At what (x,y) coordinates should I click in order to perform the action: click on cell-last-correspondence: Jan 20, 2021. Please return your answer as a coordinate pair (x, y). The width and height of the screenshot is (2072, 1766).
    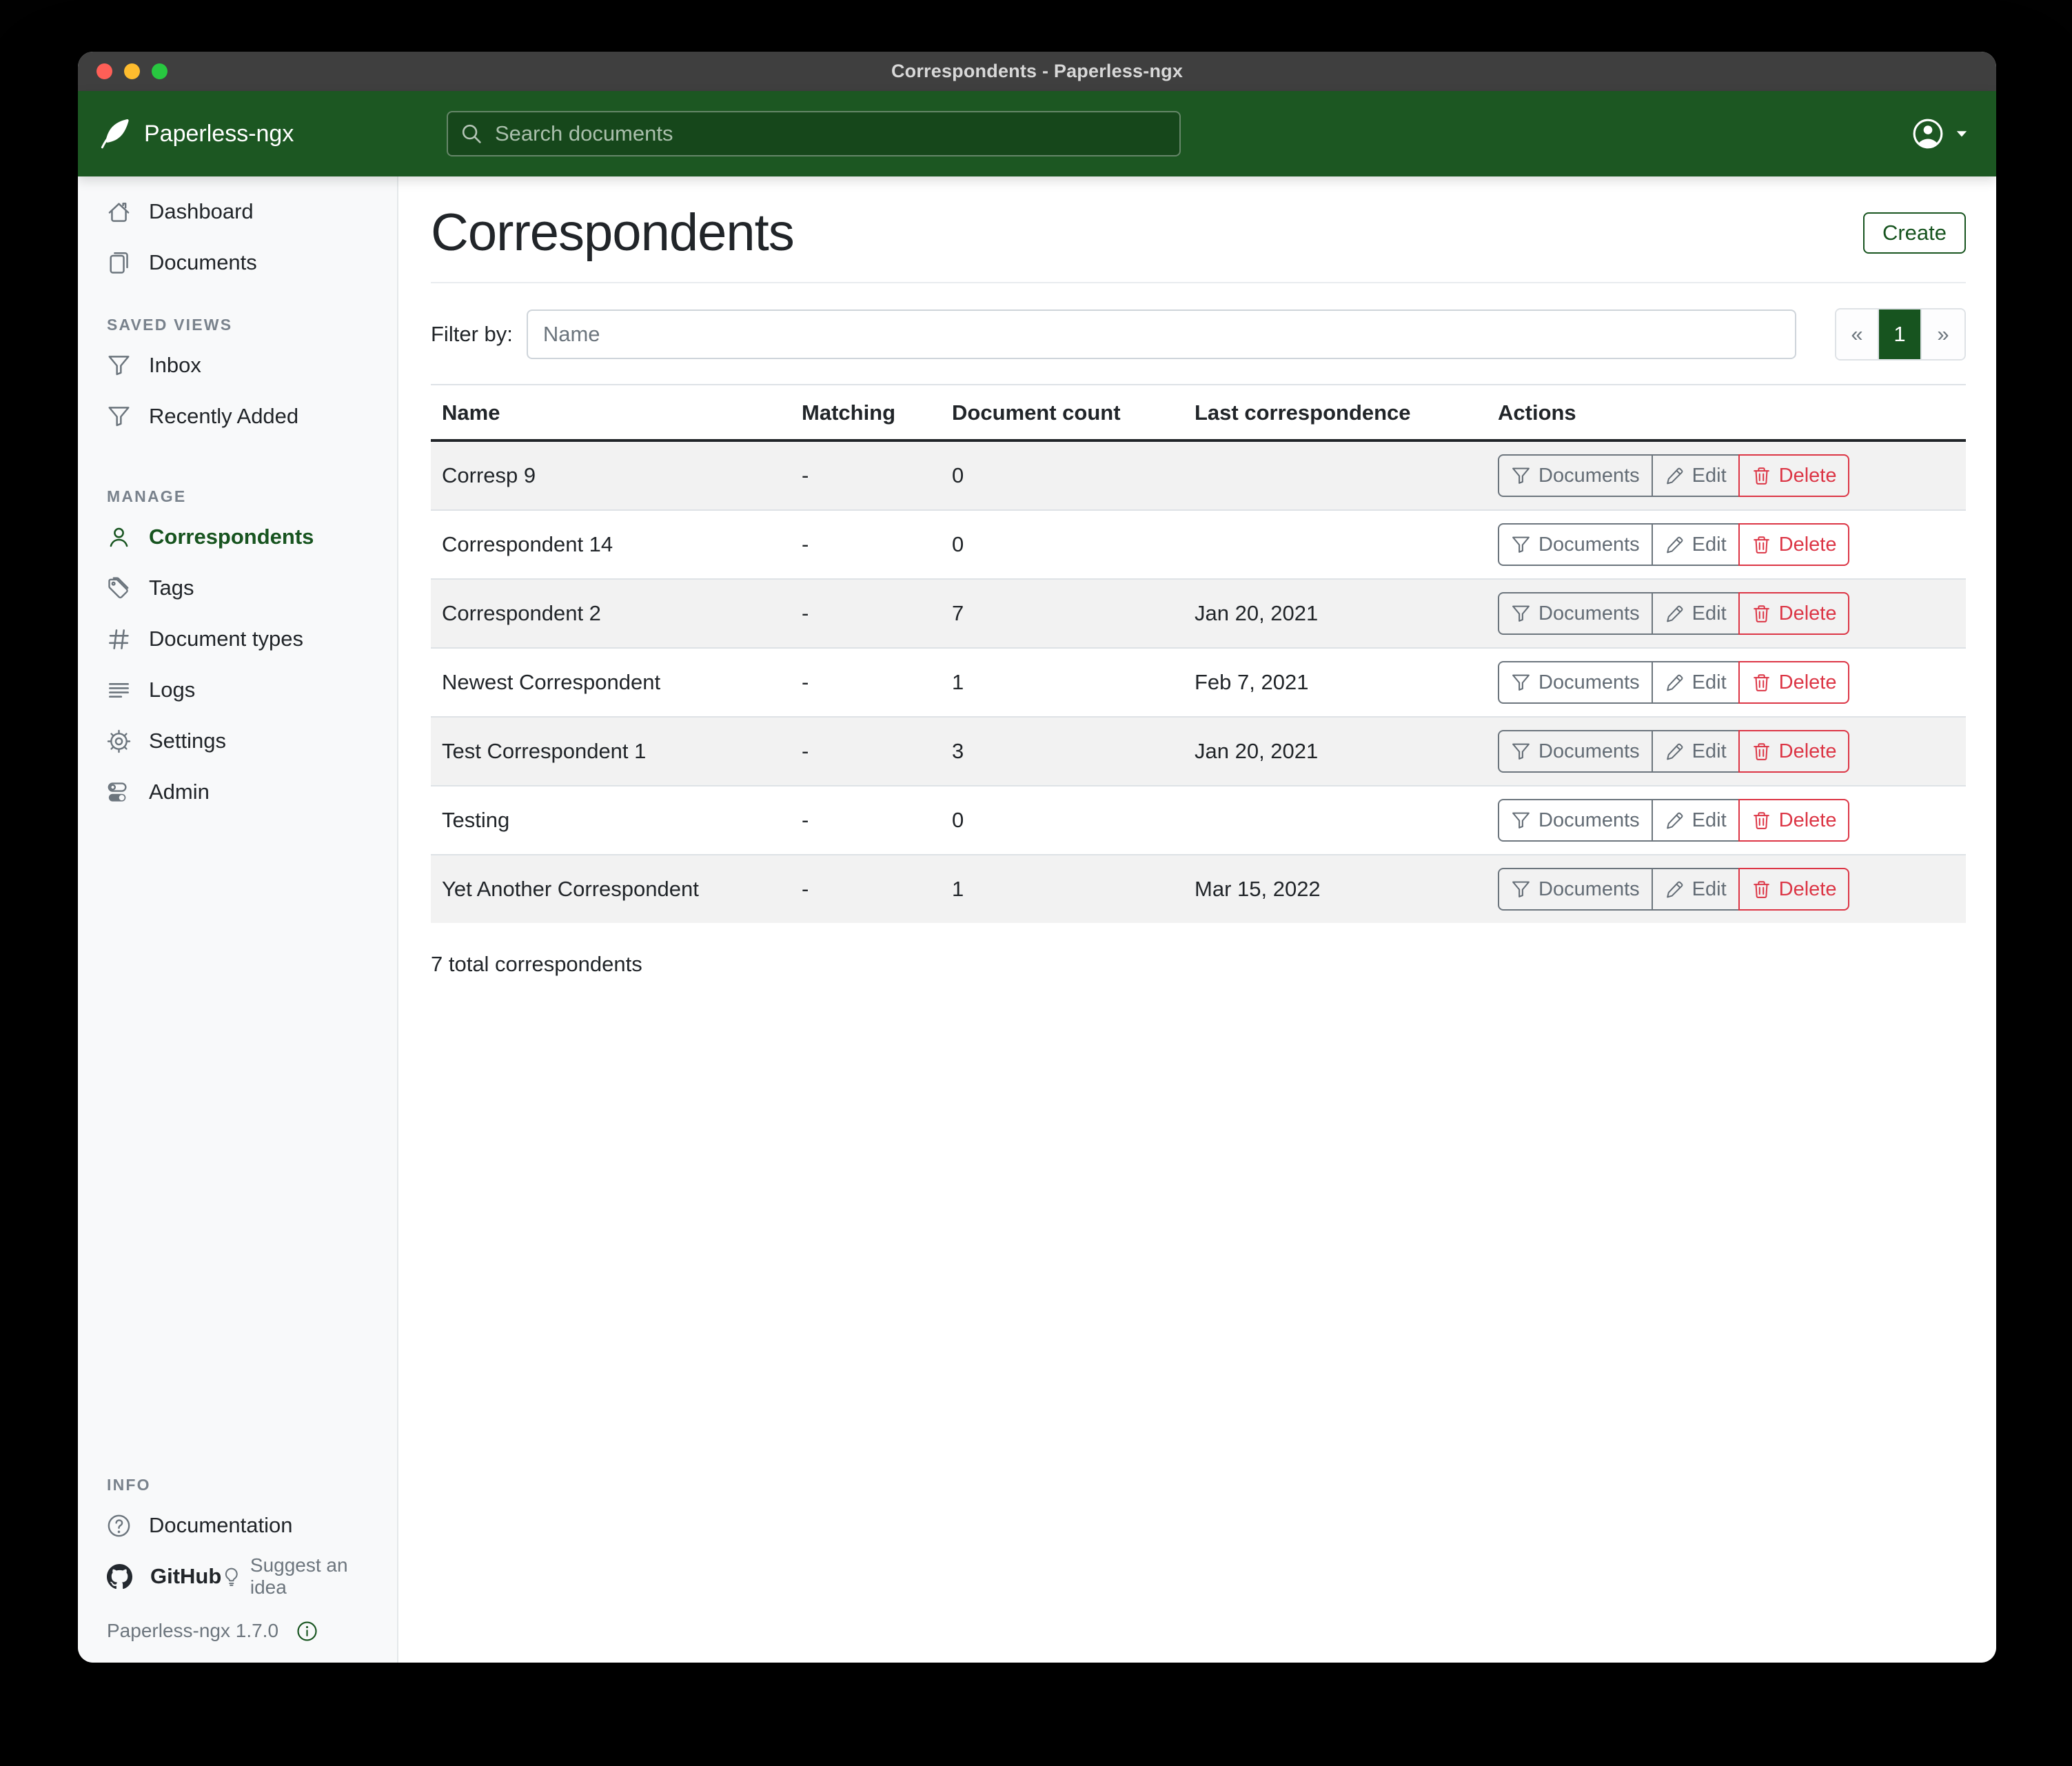
    Looking at the image, I should click on (1335, 751).